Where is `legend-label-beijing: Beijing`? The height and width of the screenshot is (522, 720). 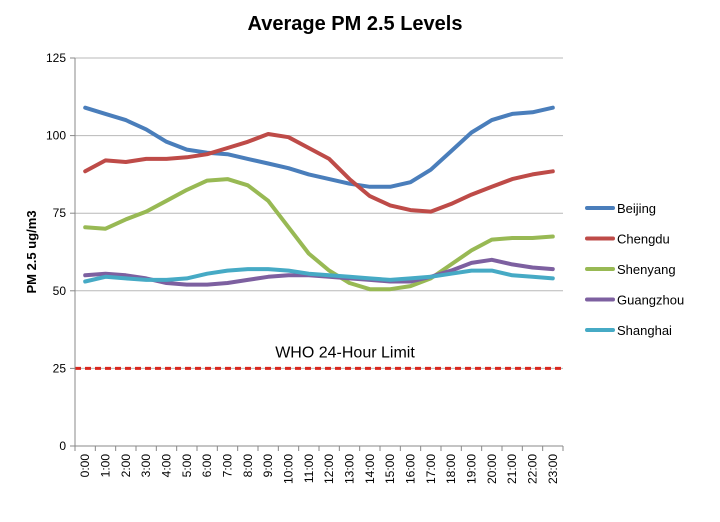 legend-label-beijing: Beijing is located at coordinates (636, 208).